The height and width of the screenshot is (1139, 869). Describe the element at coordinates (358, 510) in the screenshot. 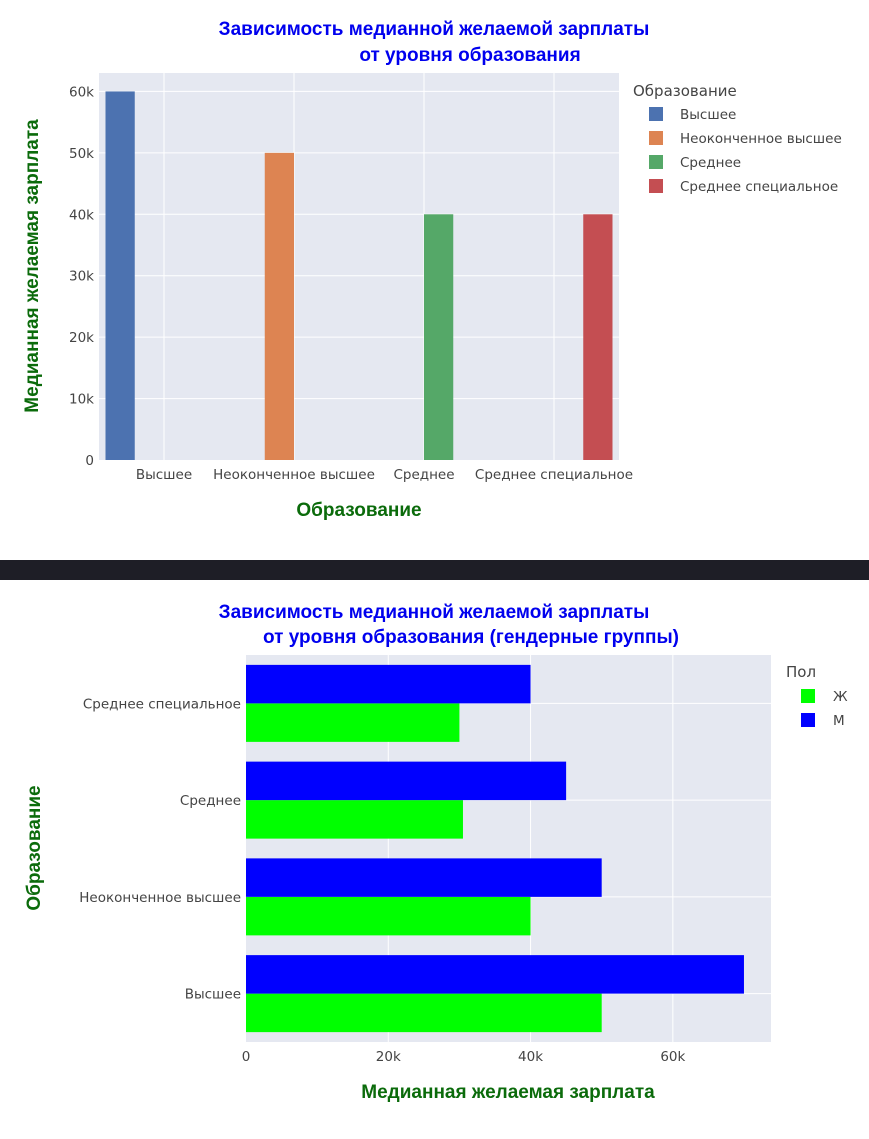

I see `x-axis-title: Образование` at that location.